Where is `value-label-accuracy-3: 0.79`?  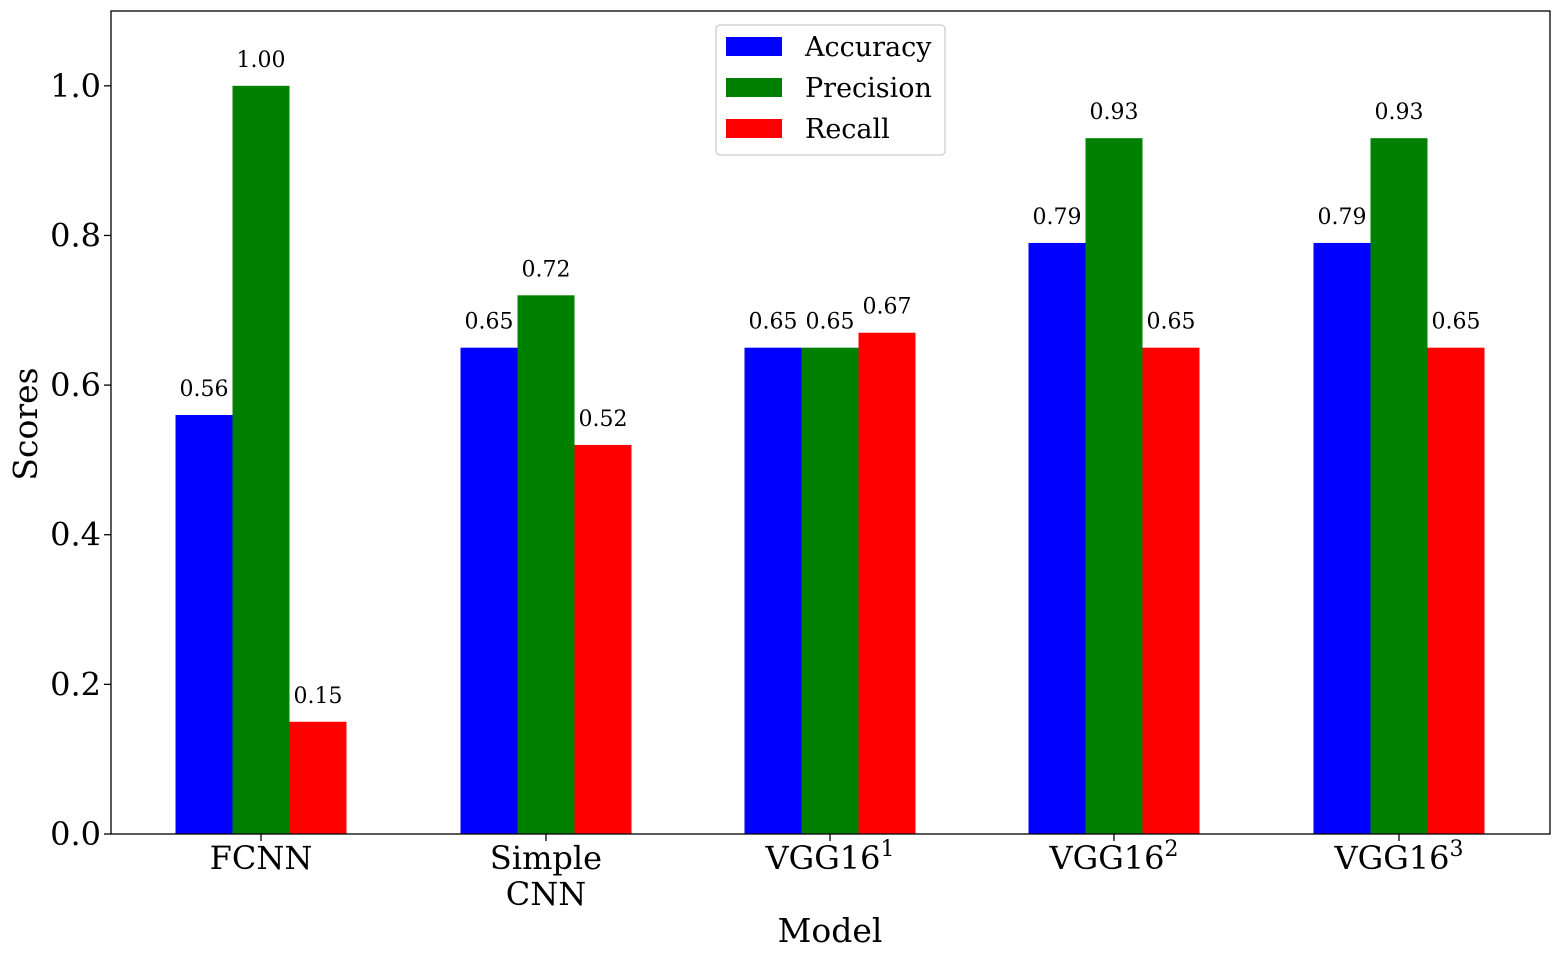
value-label-accuracy-3: 0.79 is located at coordinates (1057, 217).